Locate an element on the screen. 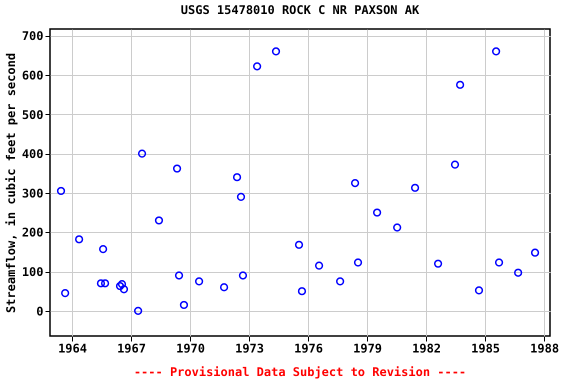 The width and height of the screenshot is (576, 384). y-tick-label: 600 is located at coordinates (33, 75).